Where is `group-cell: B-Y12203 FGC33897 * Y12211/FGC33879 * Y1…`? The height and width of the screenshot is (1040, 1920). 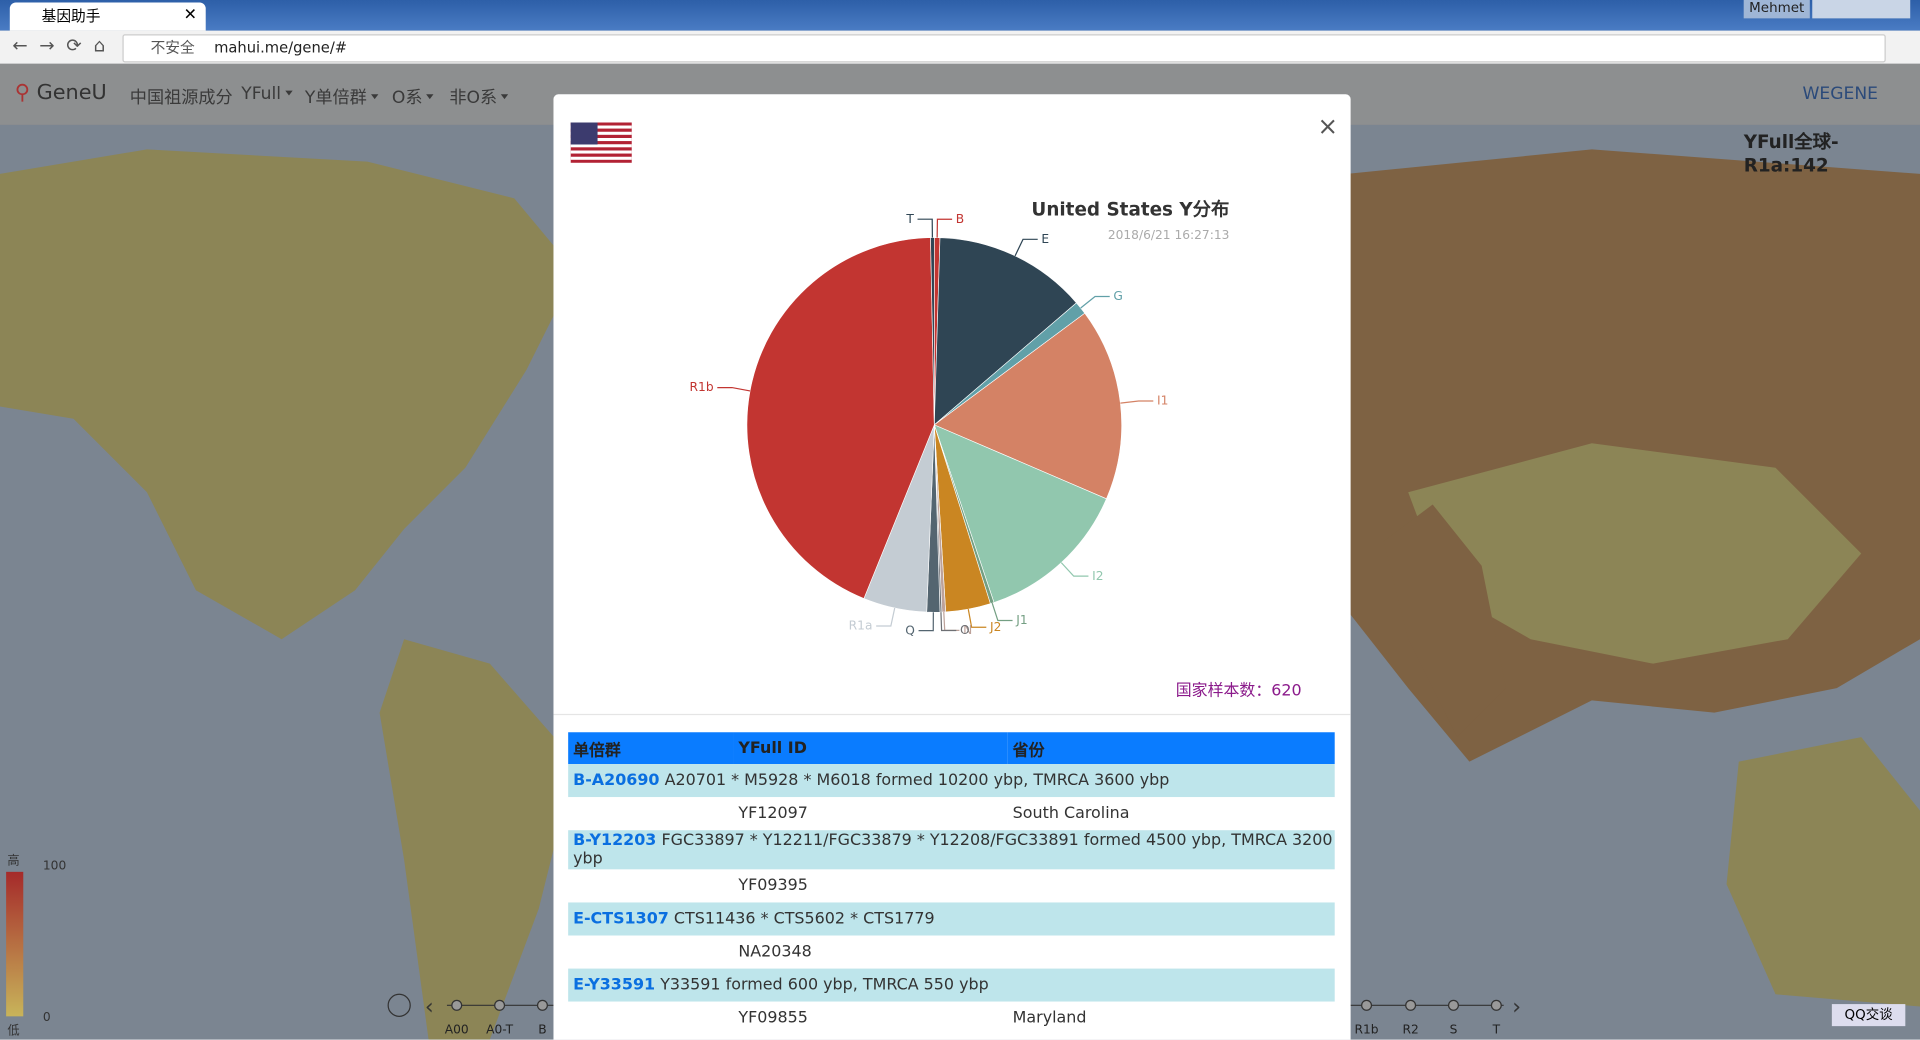 group-cell: B-Y12203 FGC33897 * Y12211/FGC33879 * Y1… is located at coordinates (951, 849).